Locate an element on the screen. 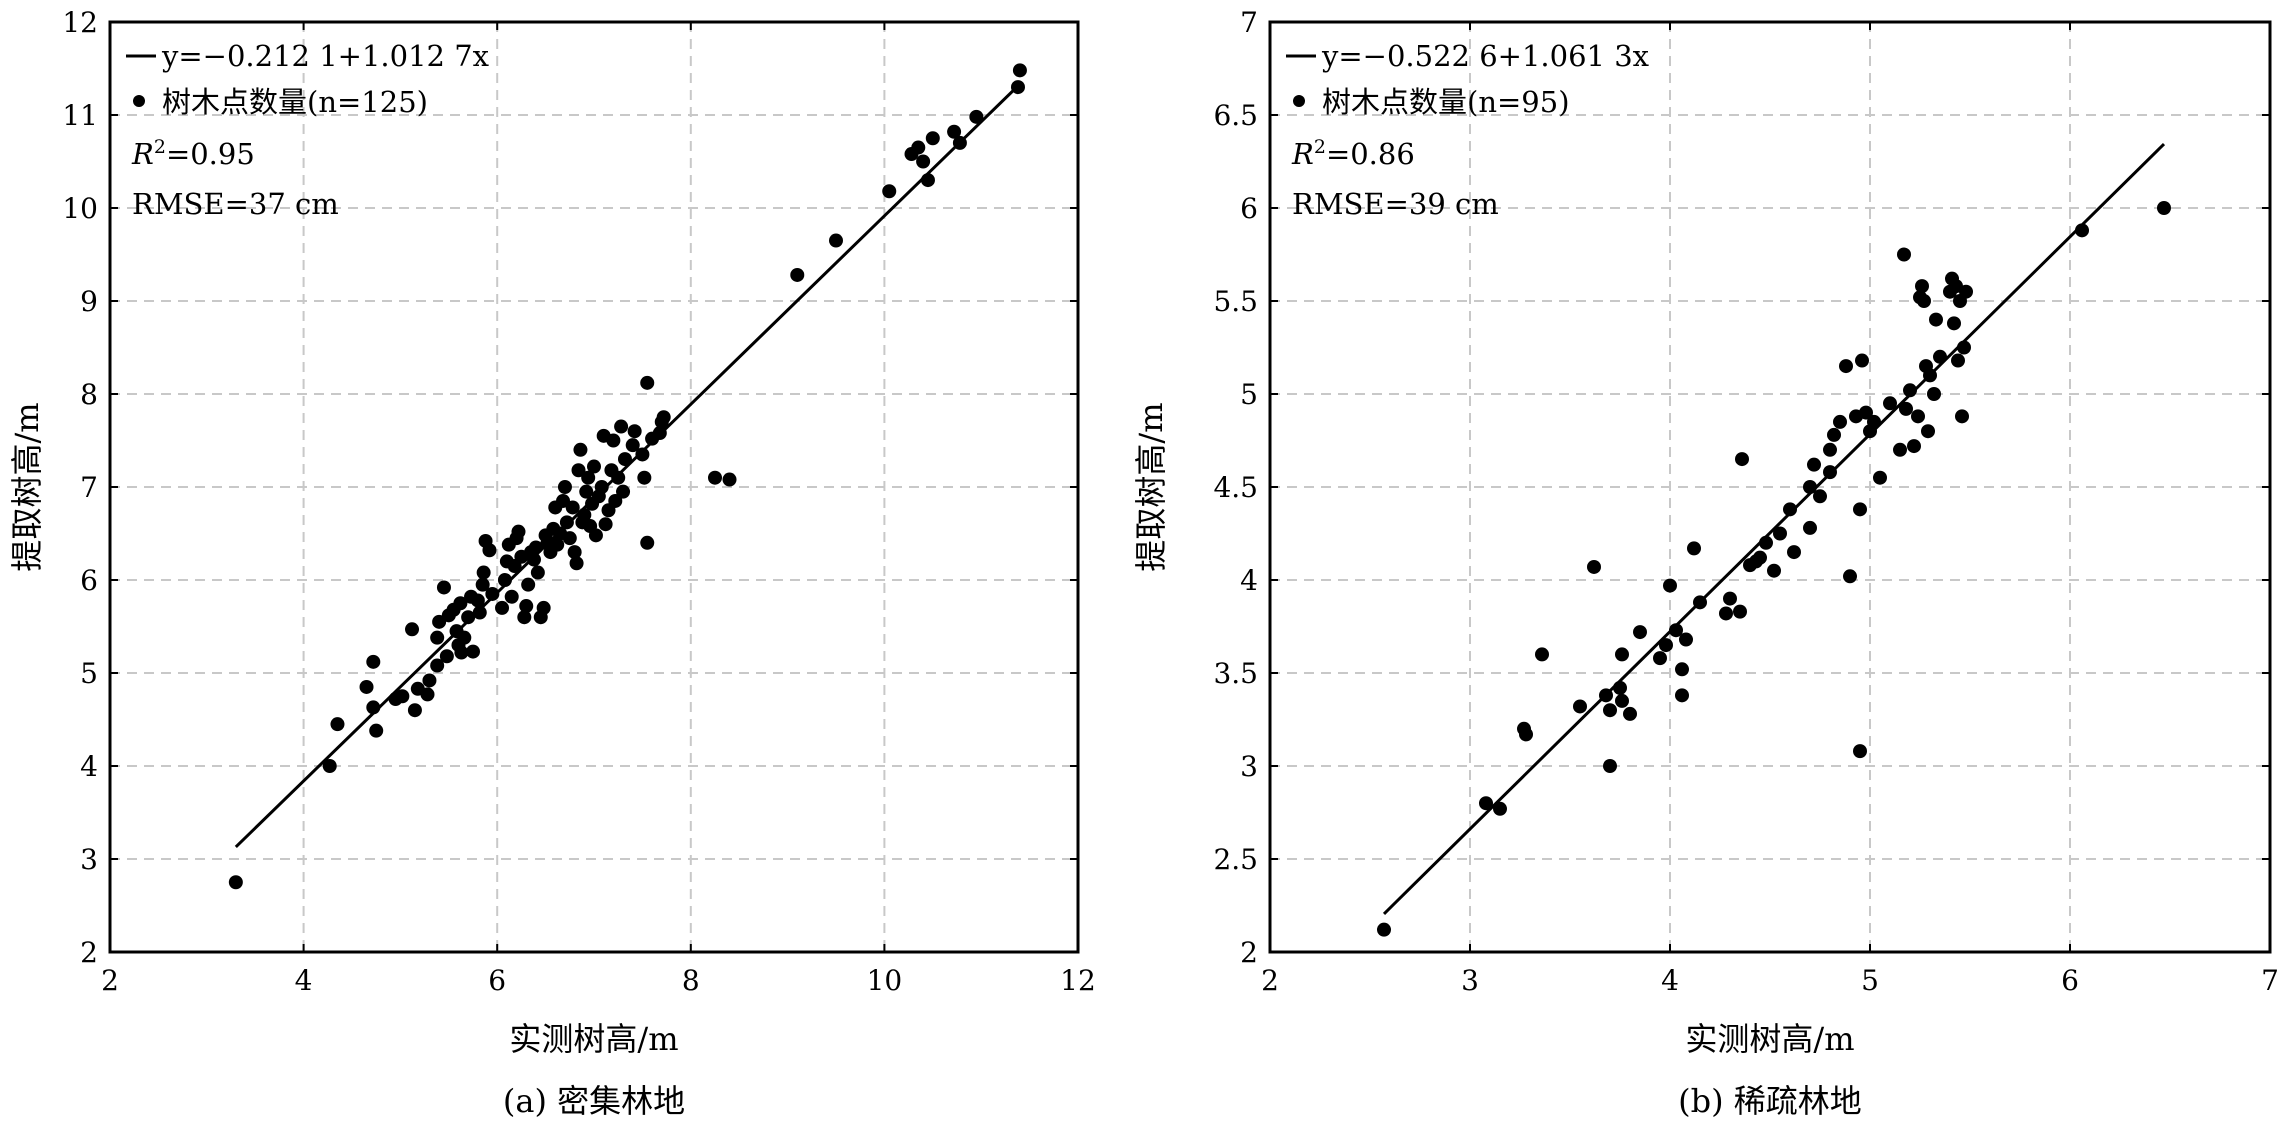  x-tick-label: 8 is located at coordinates (691, 980).